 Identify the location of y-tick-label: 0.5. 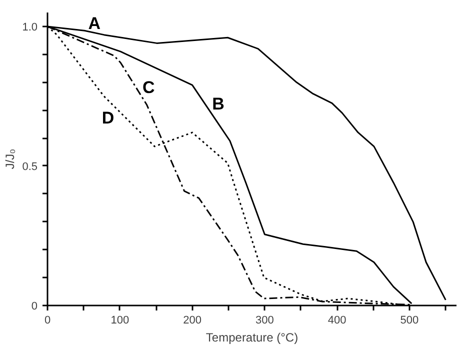
(30, 166).